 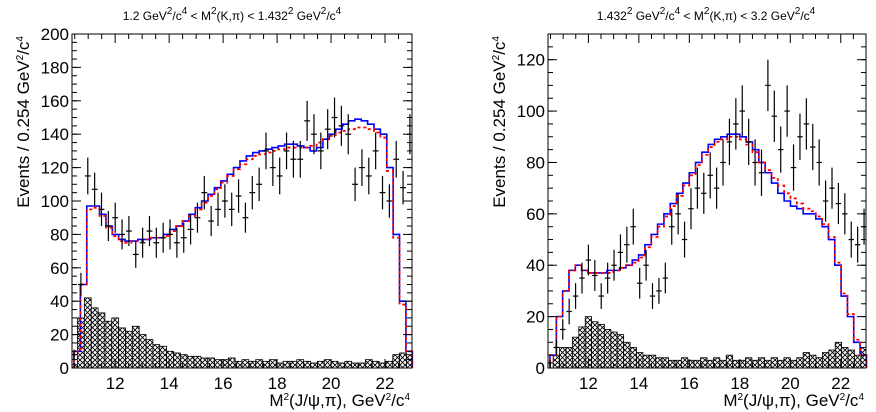 I want to click on y-tick-label: 200, so click(x=55, y=34).